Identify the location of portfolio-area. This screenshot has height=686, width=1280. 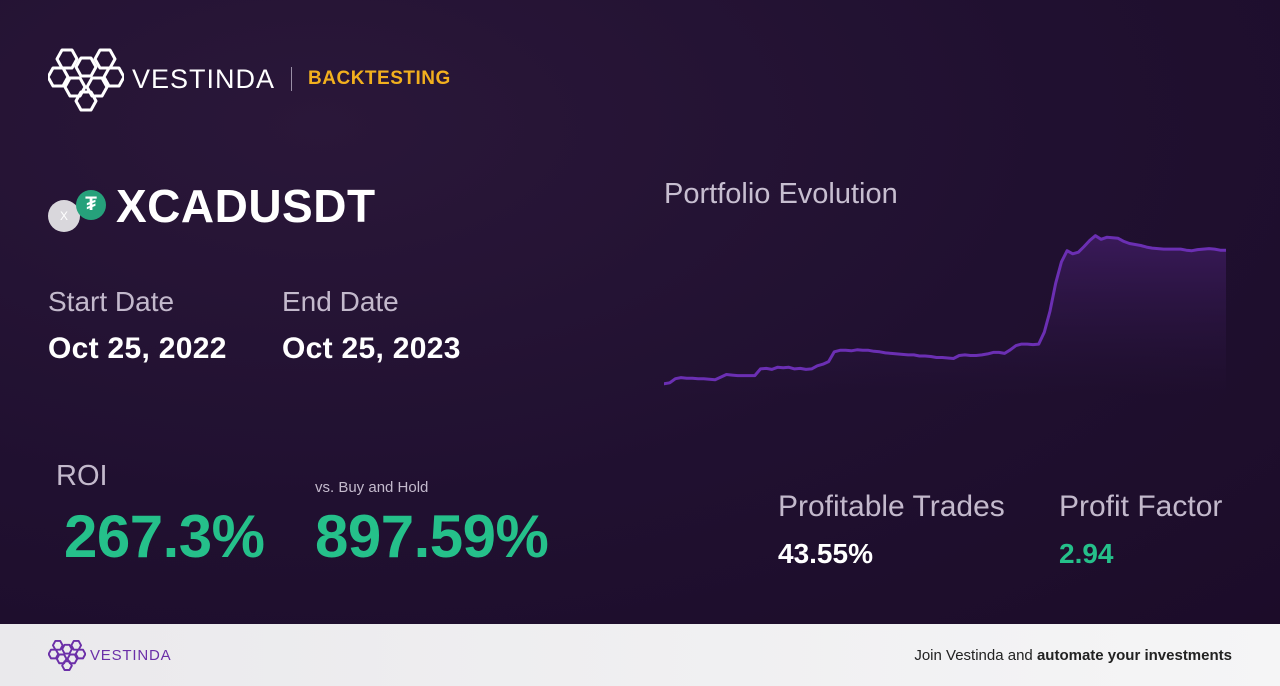
(945, 315).